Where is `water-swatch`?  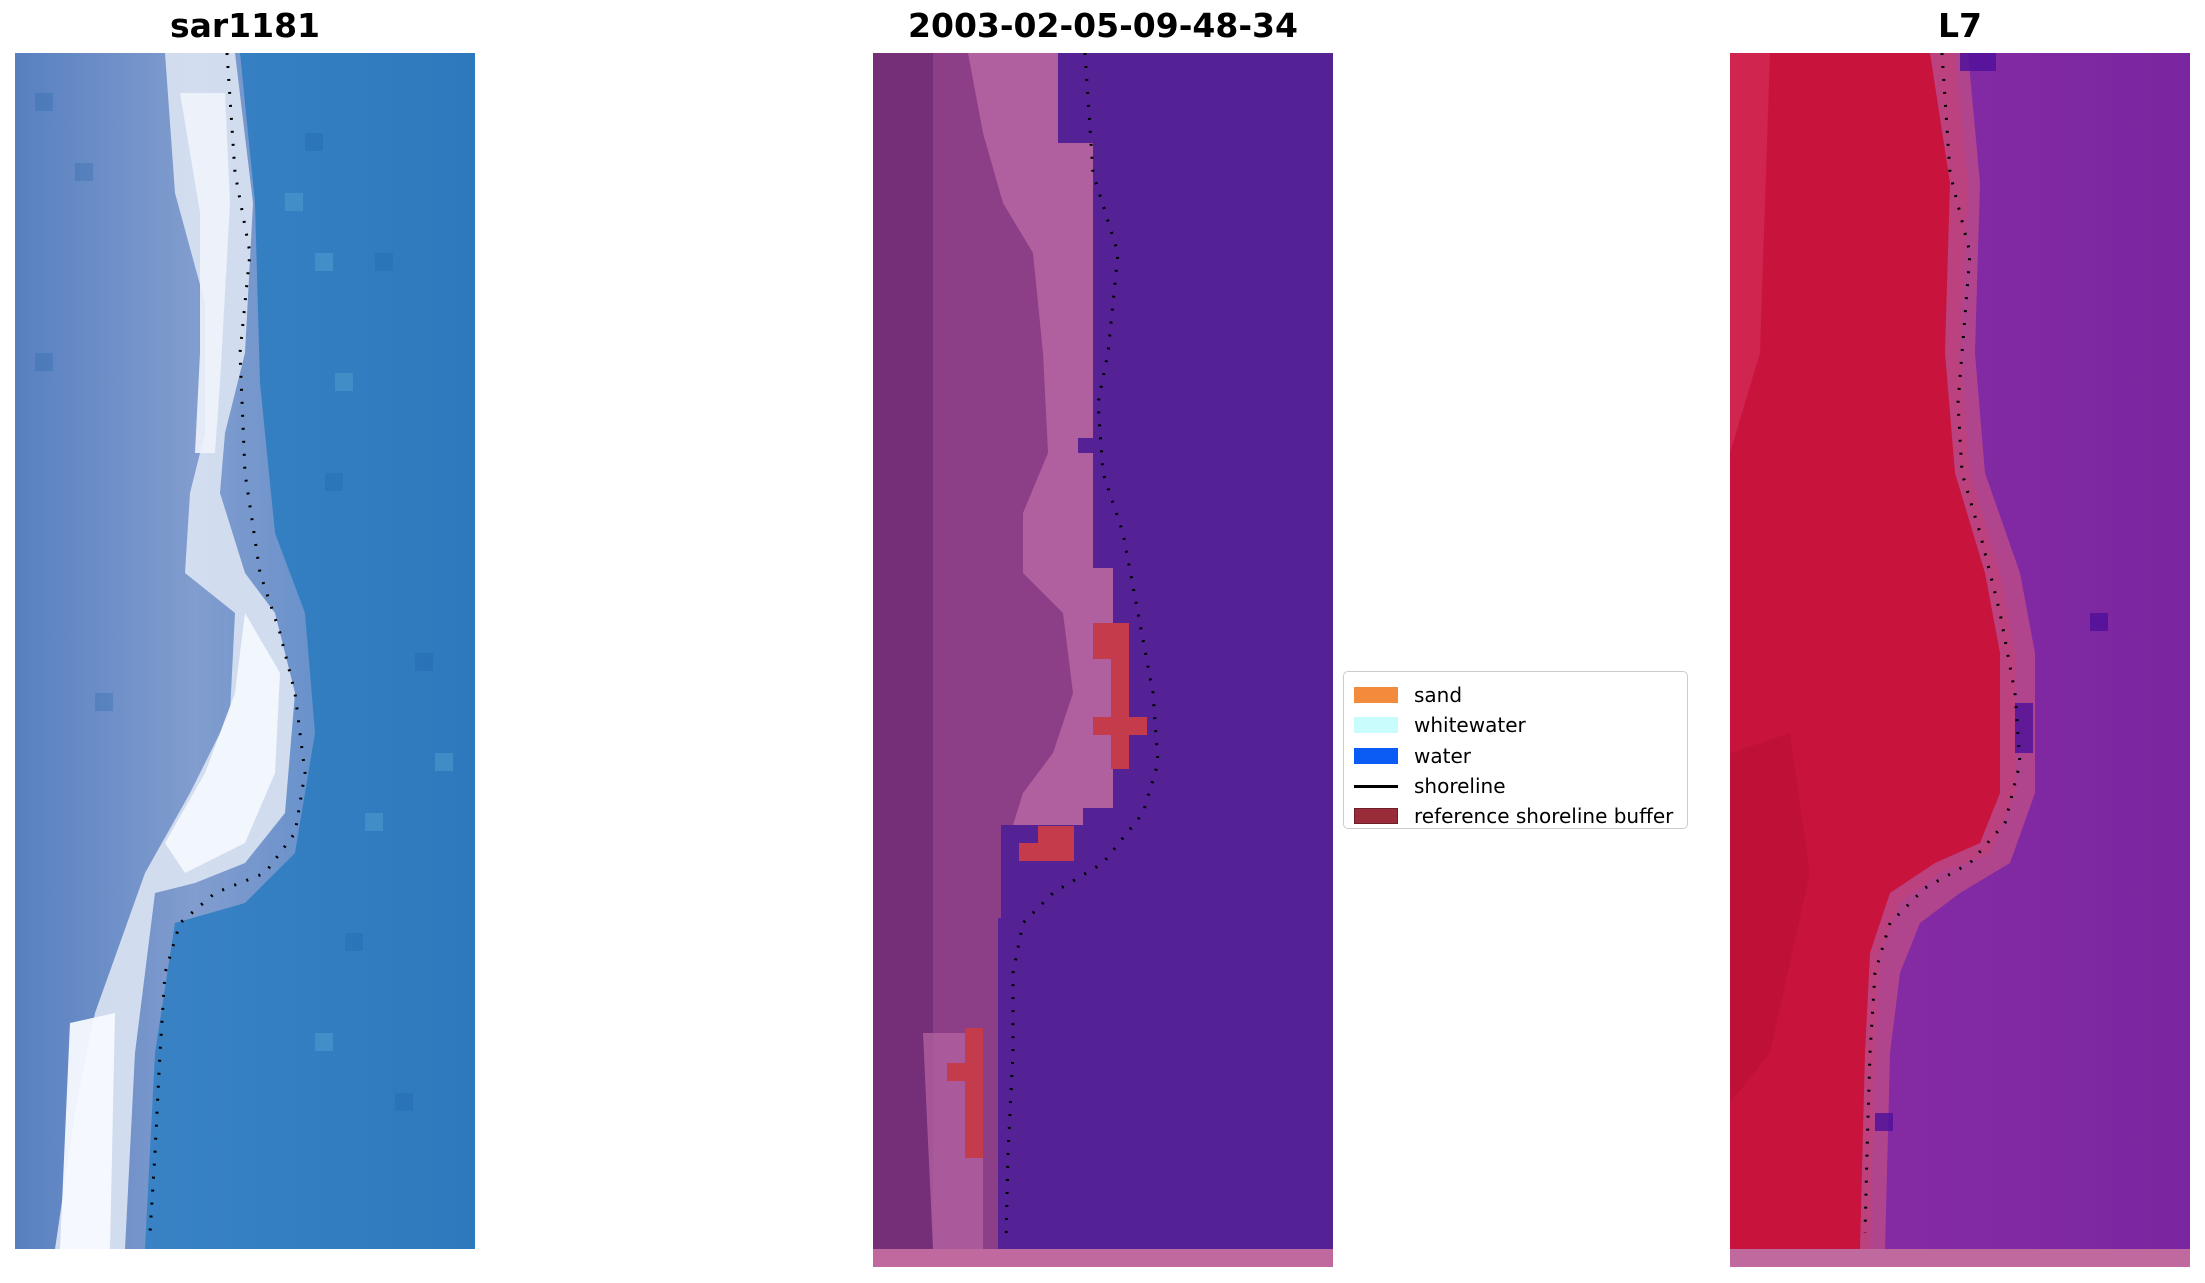
water-swatch is located at coordinates (1376, 755).